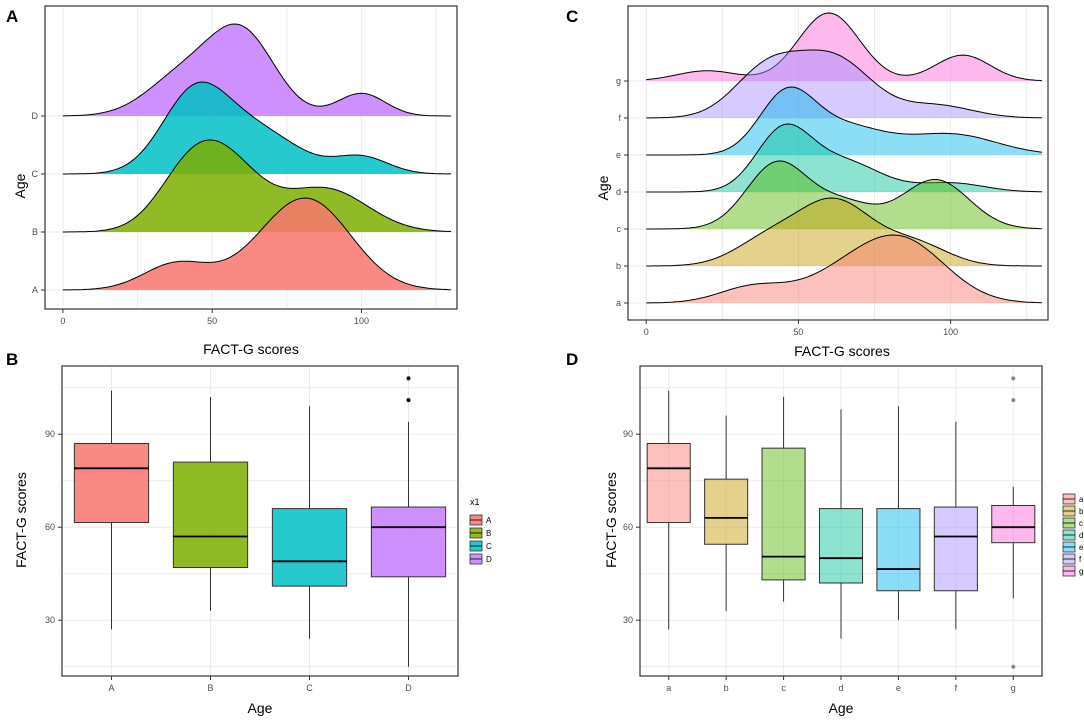 This screenshot has width=1084, height=720. Describe the element at coordinates (618, 81) in the screenshot. I see `y-tick-label-g: g` at that location.